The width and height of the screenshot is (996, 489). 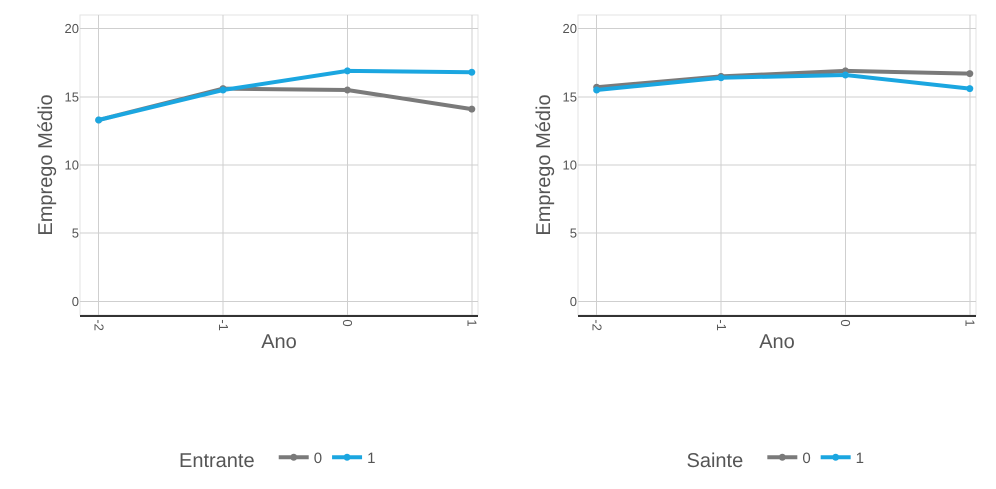 What do you see at coordinates (222, 461) in the screenshot?
I see `legend-title: Entrante` at bounding box center [222, 461].